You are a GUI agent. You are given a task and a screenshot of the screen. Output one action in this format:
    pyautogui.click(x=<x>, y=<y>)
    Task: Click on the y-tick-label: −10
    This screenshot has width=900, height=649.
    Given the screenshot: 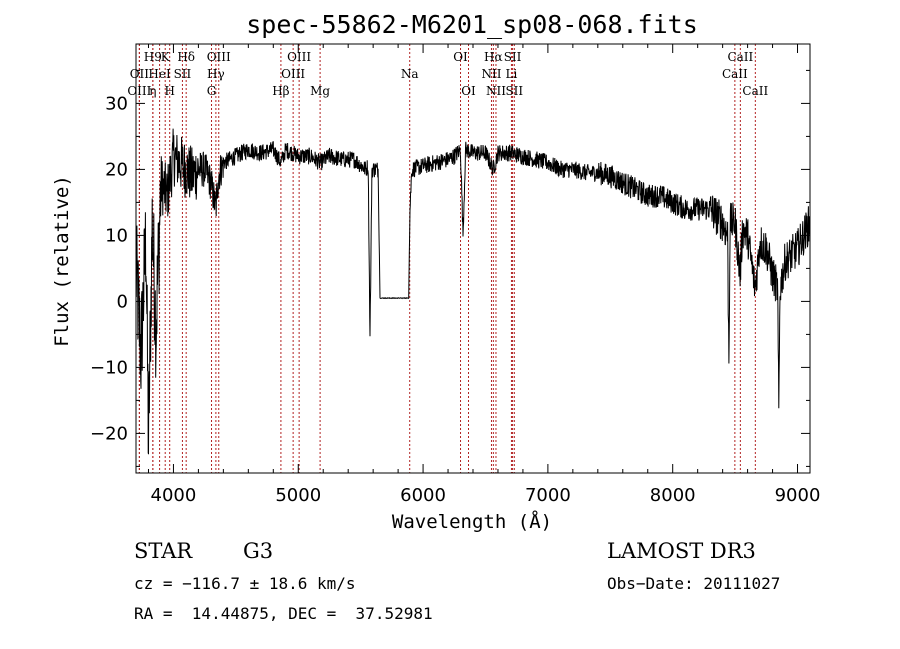 What is the action you would take?
    pyautogui.click(x=109, y=367)
    